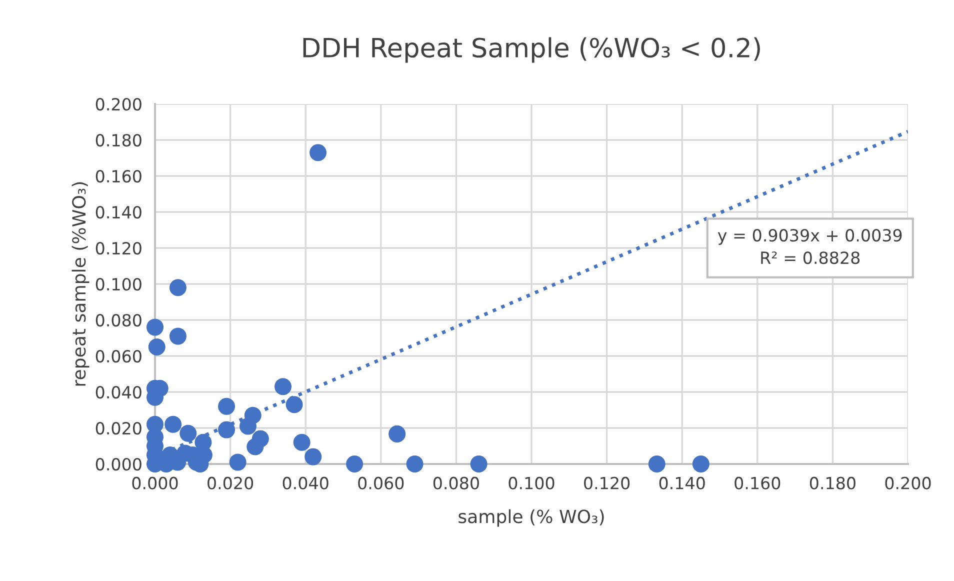  I want to click on x-axis-title: sample (% WO₃), so click(531, 518).